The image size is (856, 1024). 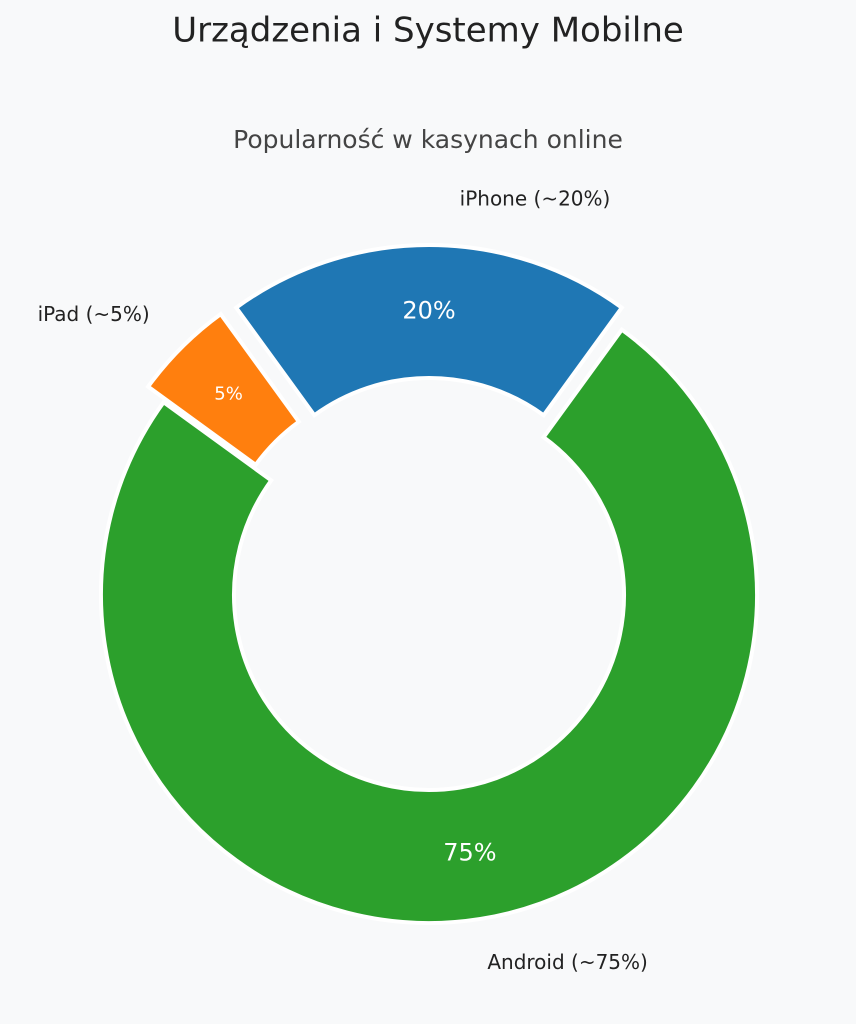 I want to click on category-label: iPhone (~20%), so click(x=535, y=199).